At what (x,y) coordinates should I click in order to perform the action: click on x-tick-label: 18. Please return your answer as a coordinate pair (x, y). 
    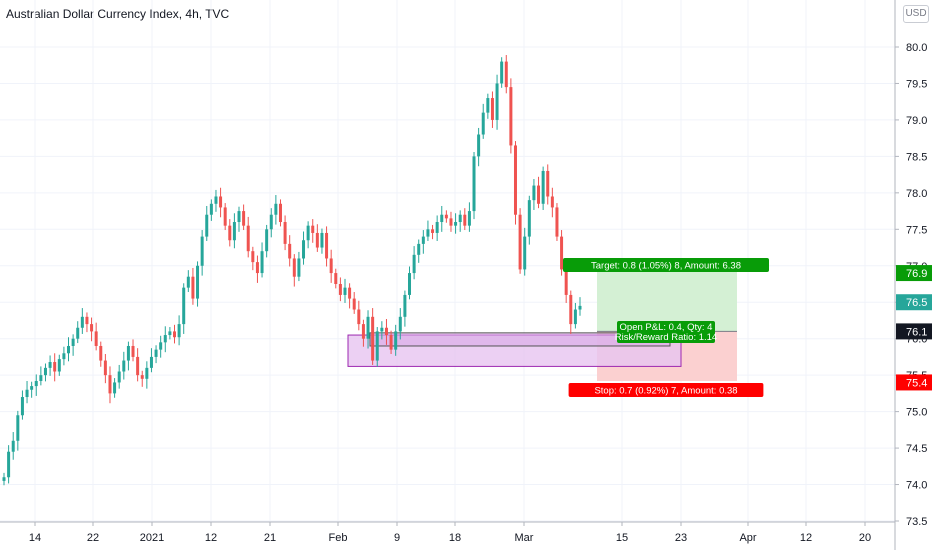
    Looking at the image, I should click on (455, 538).